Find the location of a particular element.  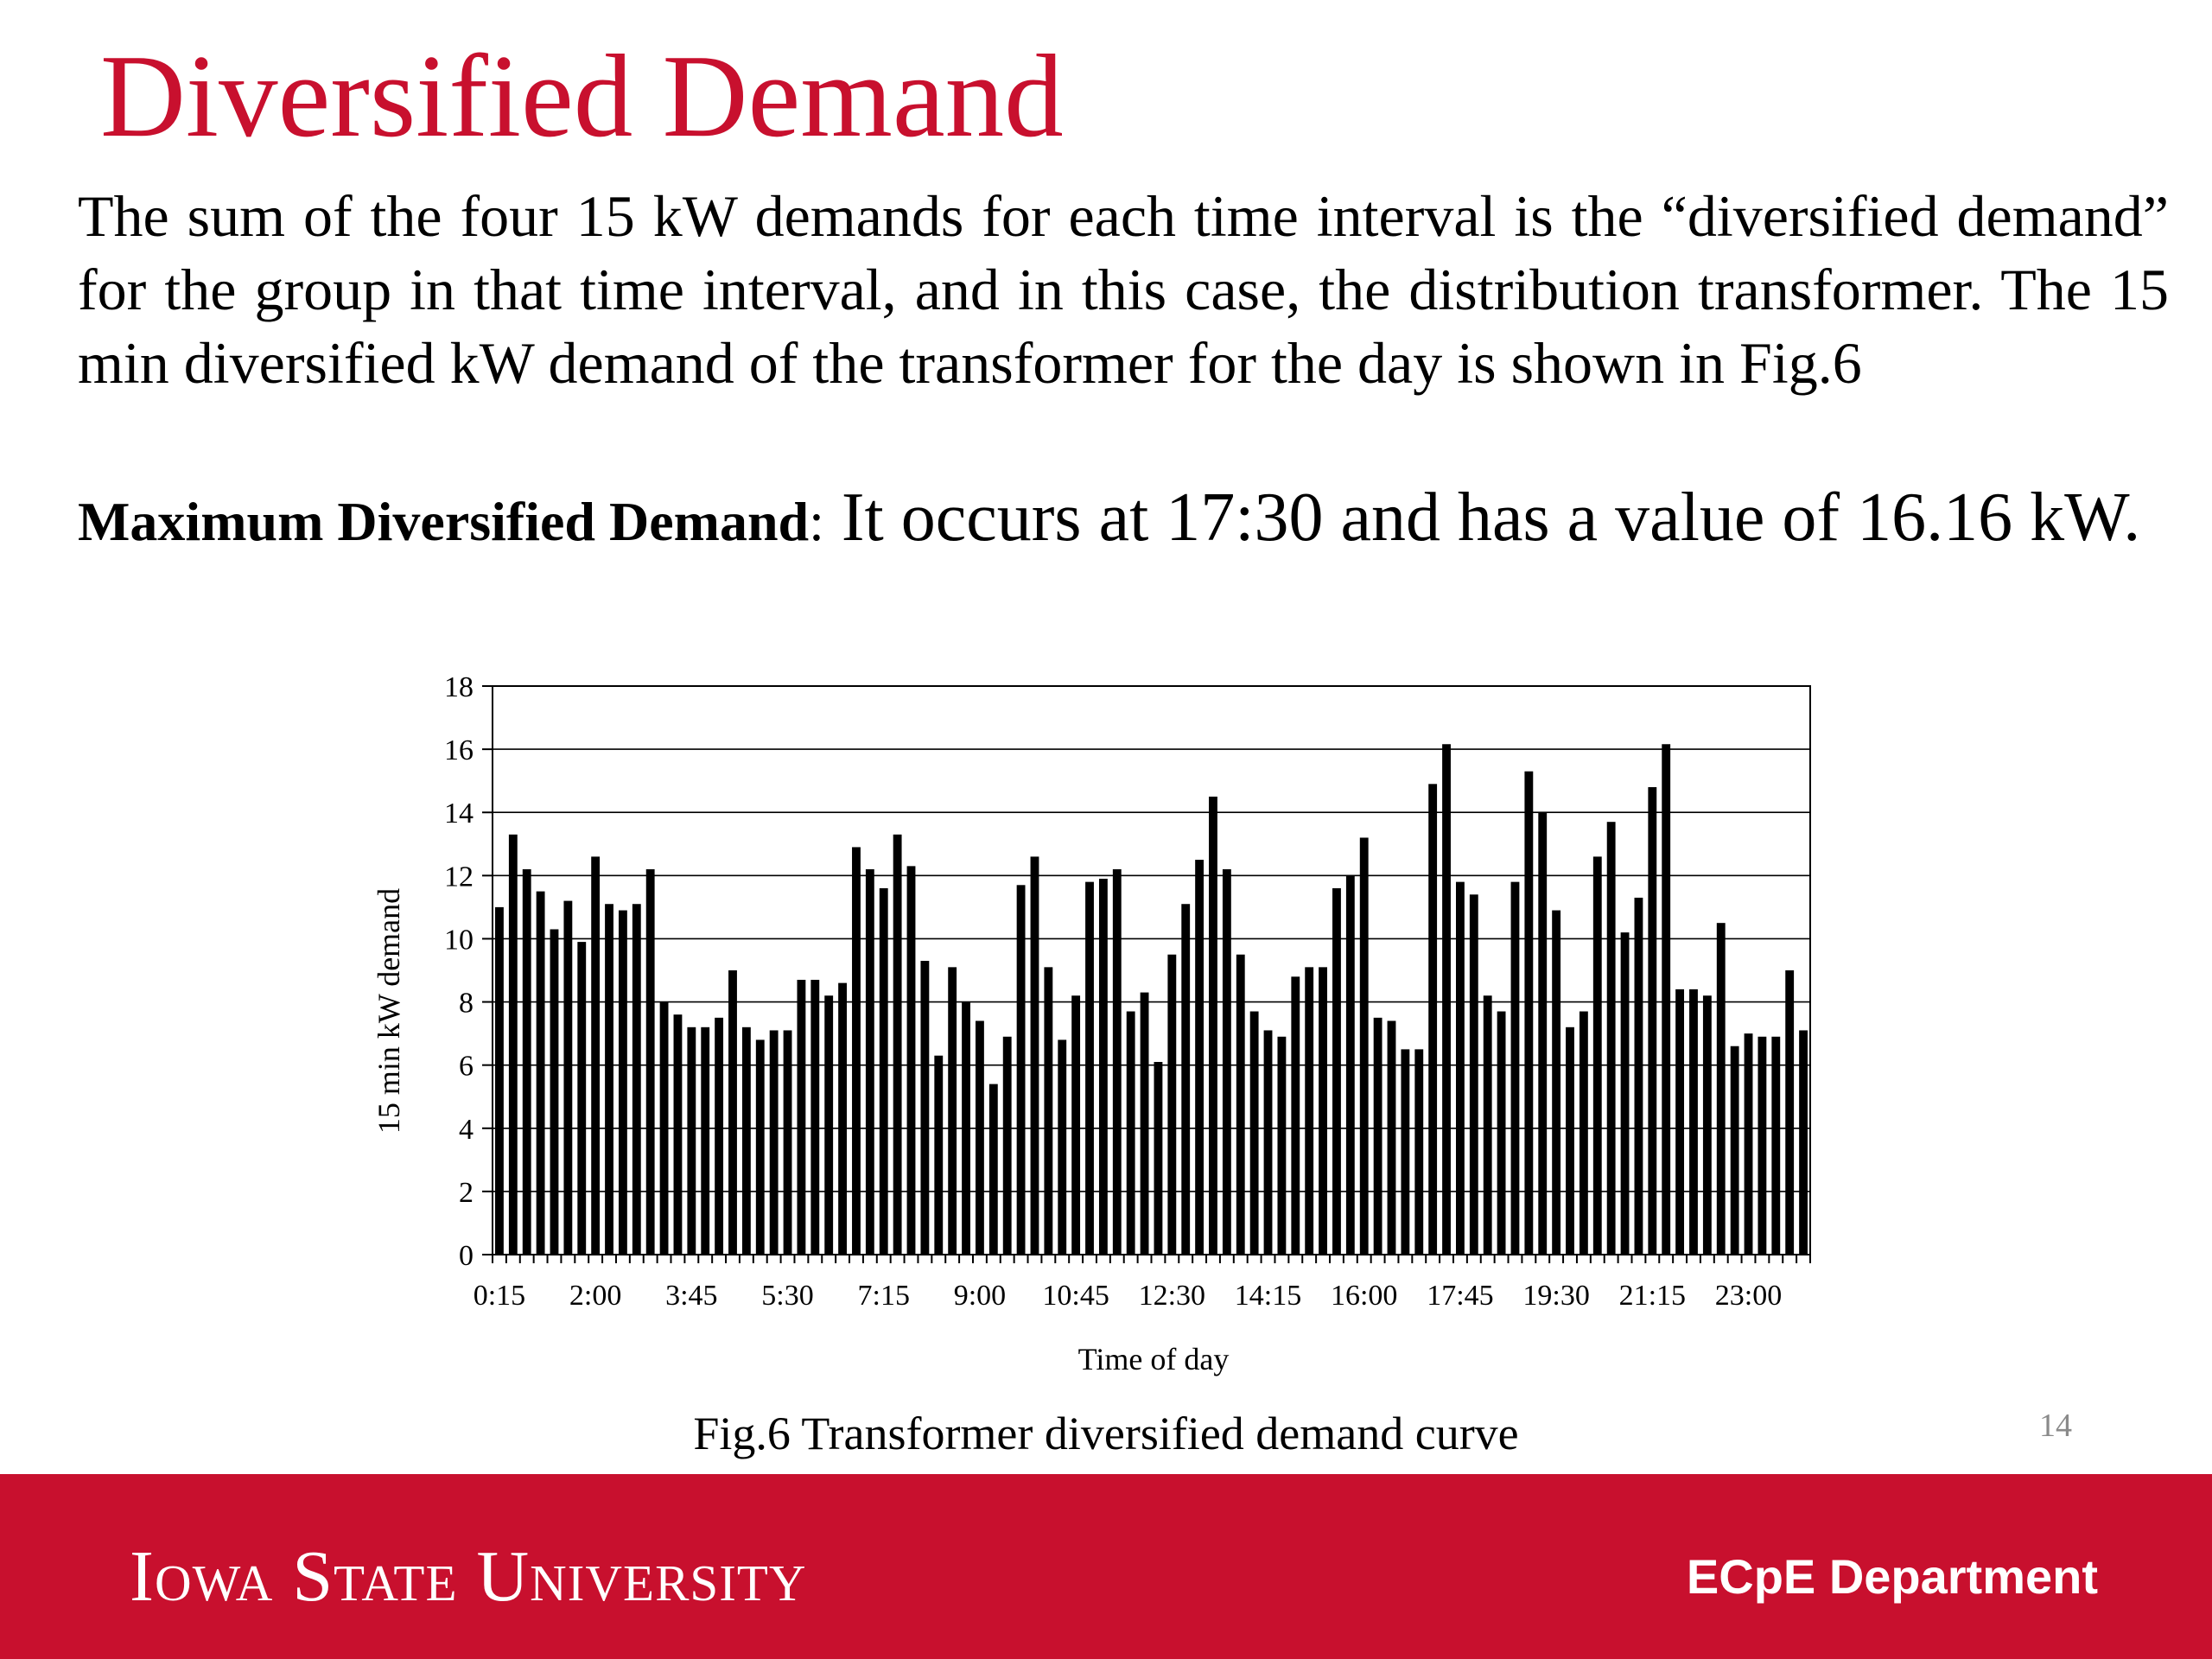

y-tick-label: 16 is located at coordinates (459, 750).